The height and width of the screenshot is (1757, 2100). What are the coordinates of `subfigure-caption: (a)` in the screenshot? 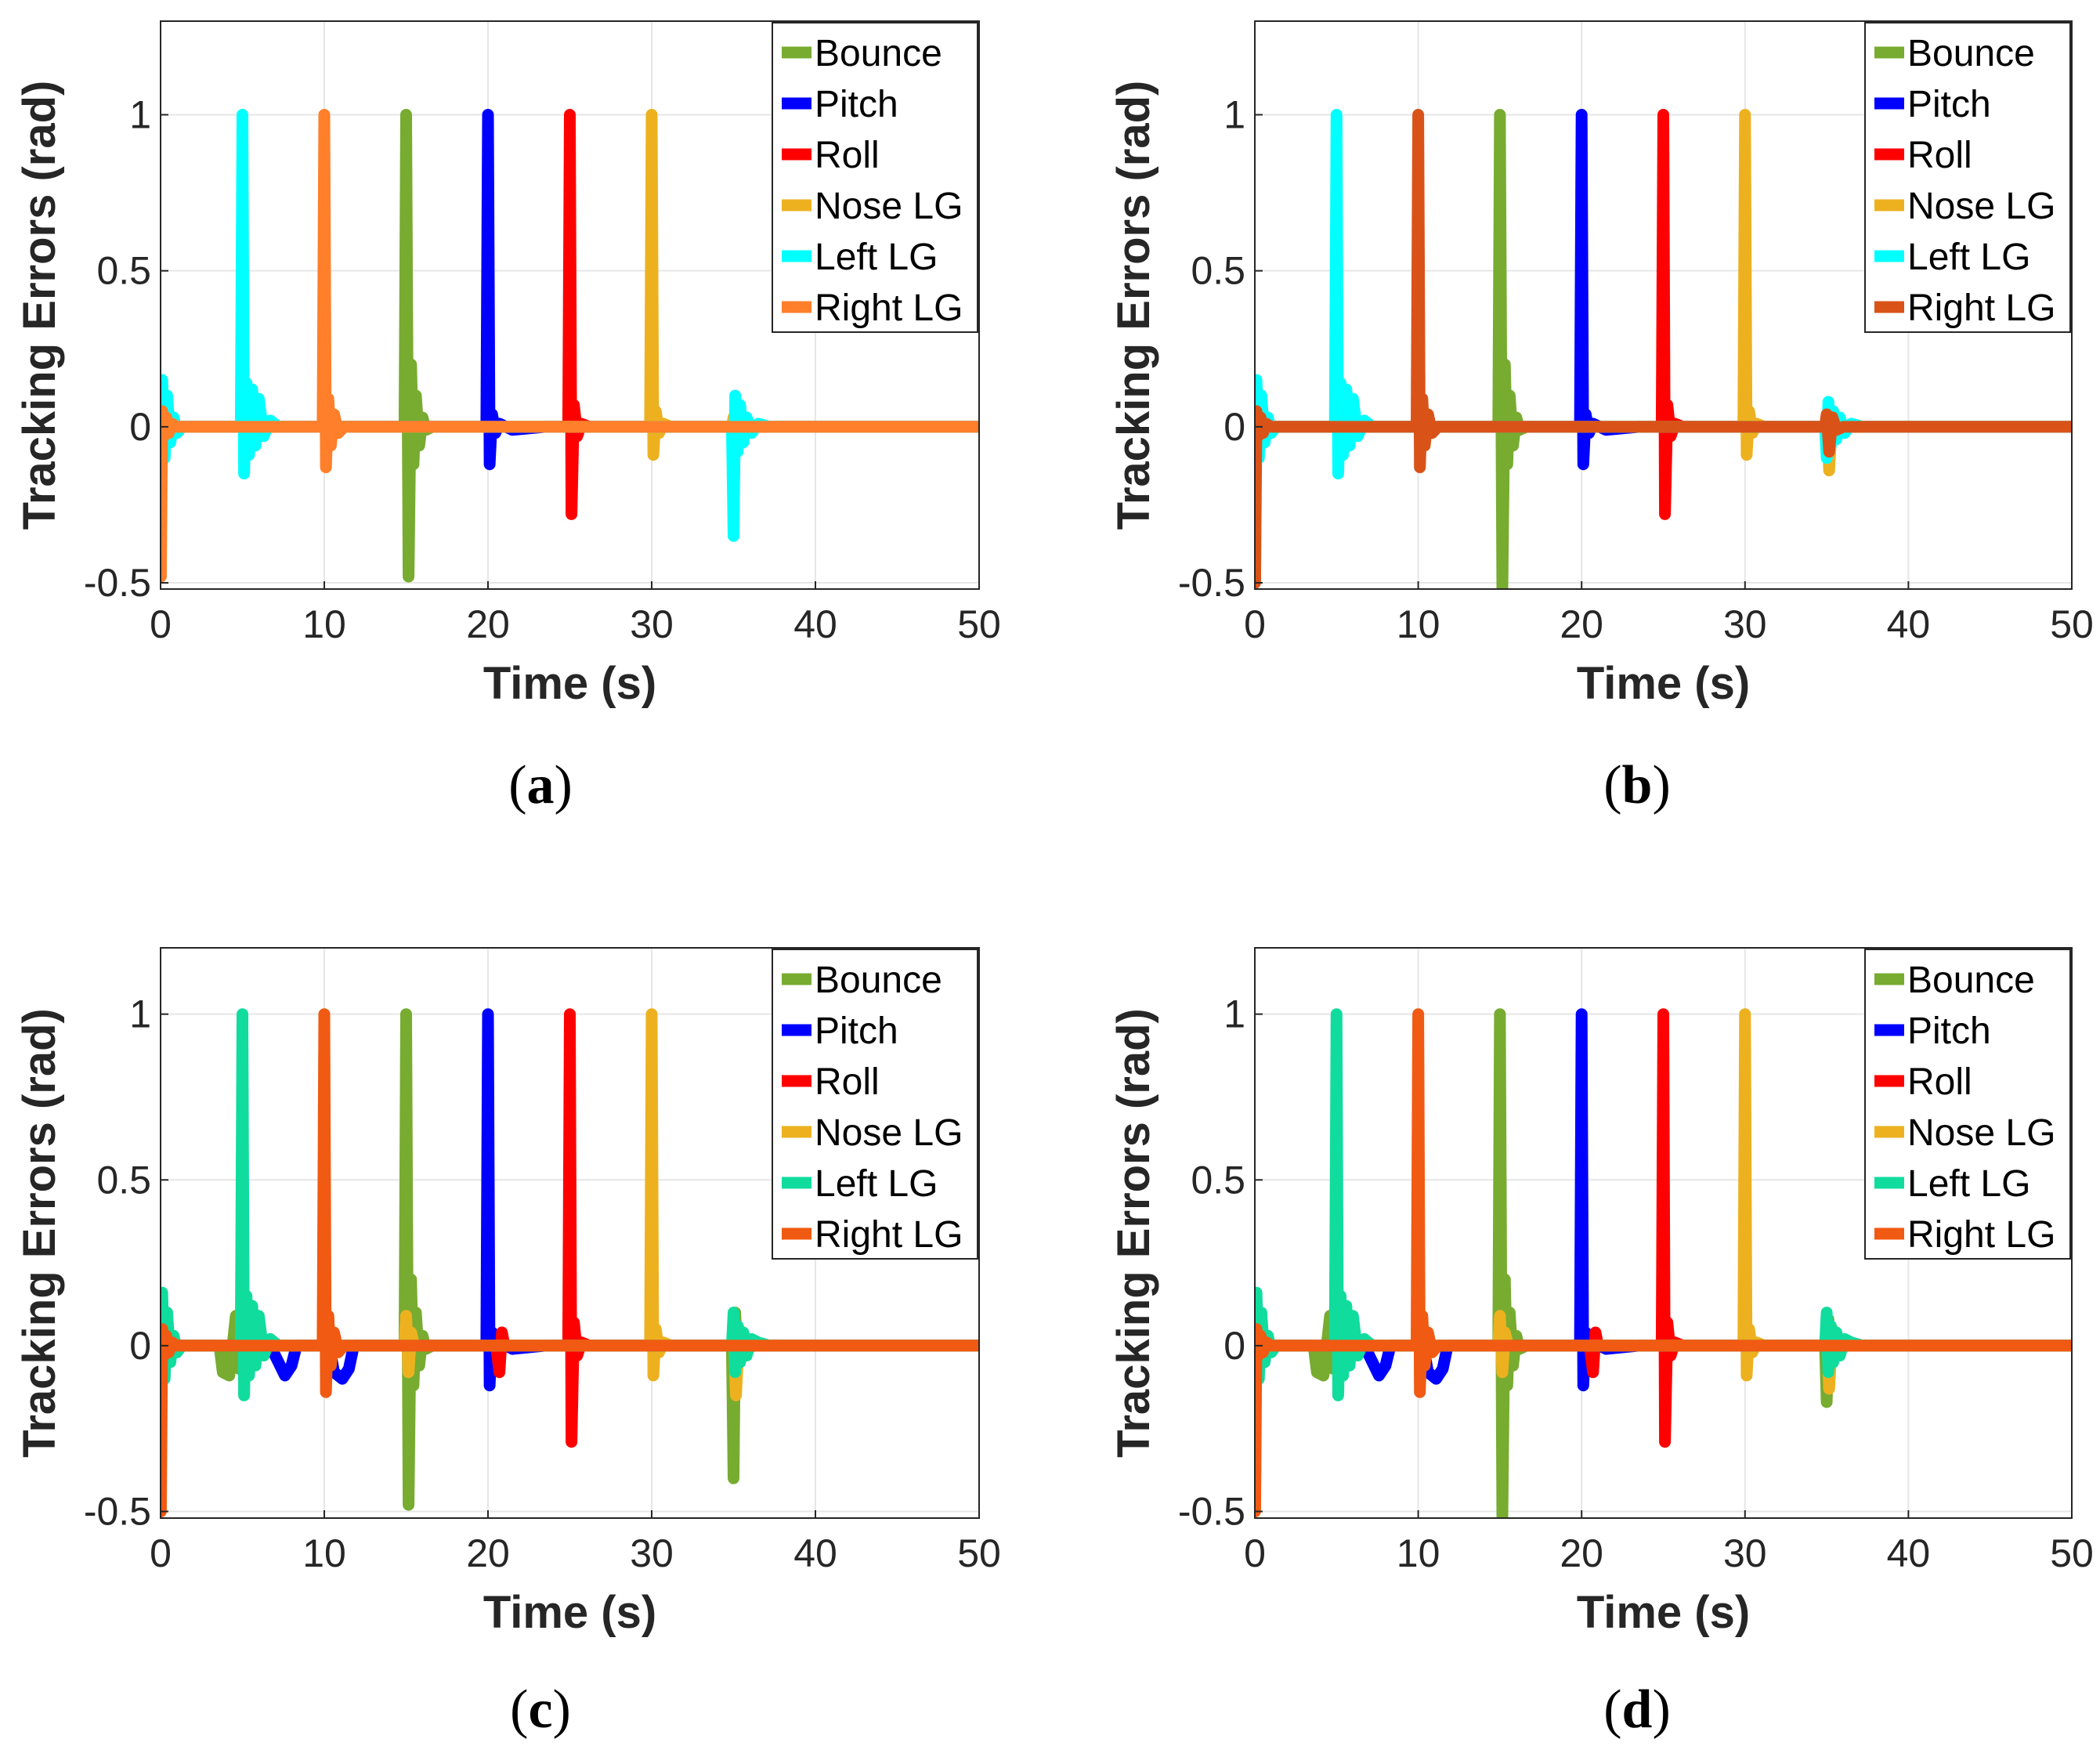 It's located at (540, 785).